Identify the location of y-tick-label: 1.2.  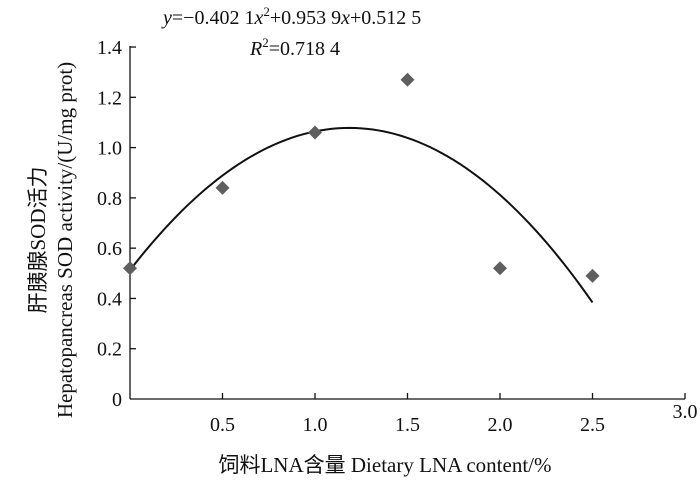
(109, 98).